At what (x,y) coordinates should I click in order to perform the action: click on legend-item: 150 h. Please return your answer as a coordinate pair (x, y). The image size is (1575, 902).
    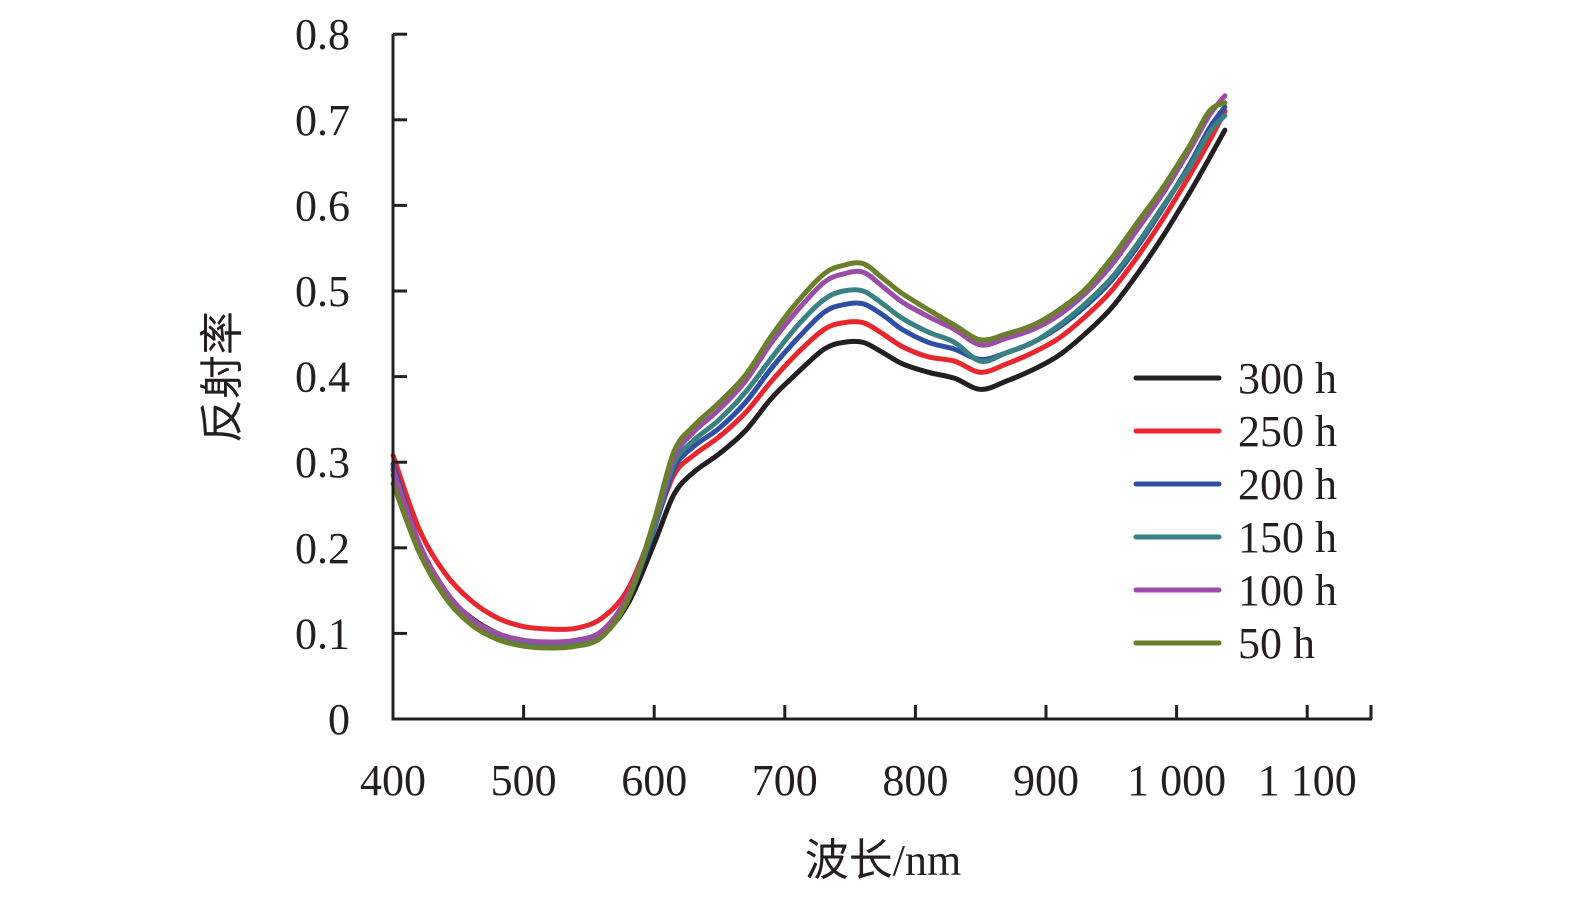
    Looking at the image, I should click on (1235, 537).